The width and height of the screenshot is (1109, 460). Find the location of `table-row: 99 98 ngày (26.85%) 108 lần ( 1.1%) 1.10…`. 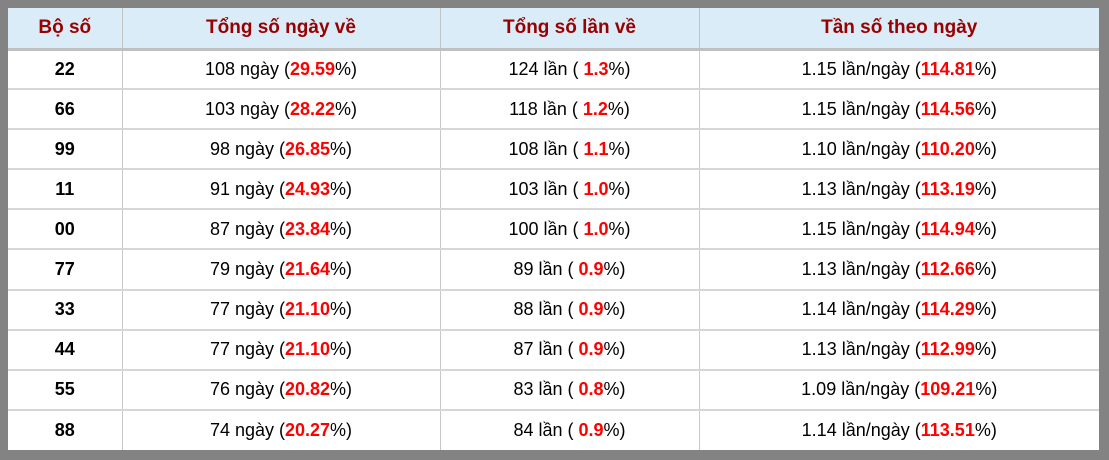

table-row: 99 98 ngày (26.85%) 108 lần ( 1.1%) 1.10… is located at coordinates (553, 150).